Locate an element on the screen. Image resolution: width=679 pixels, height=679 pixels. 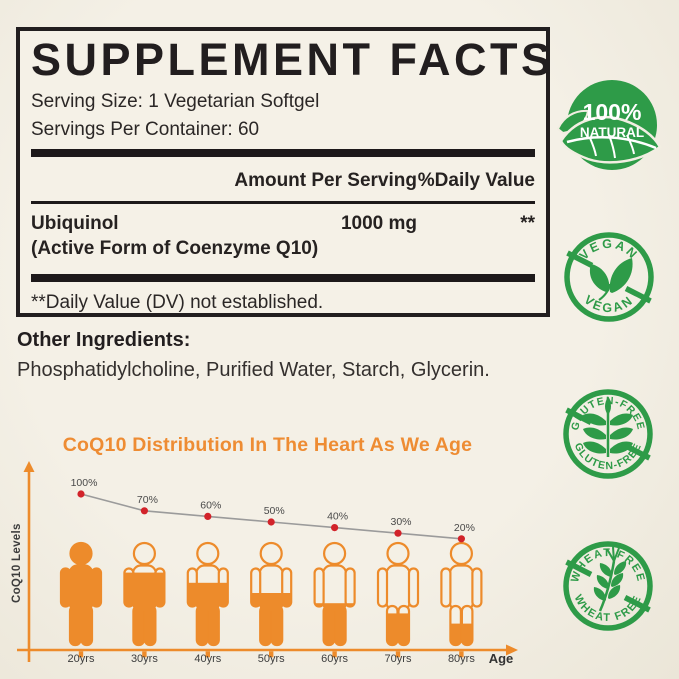
data-point-label: 60% is located at coordinates (210, 505).